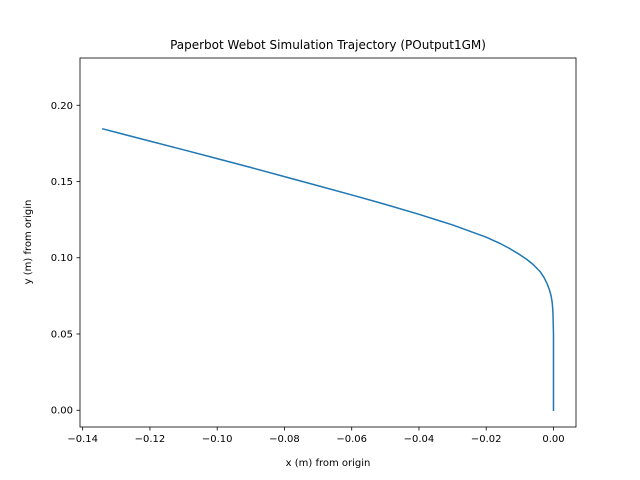 The image size is (640, 480). I want to click on y-tick-label: 0.10, so click(62, 258).